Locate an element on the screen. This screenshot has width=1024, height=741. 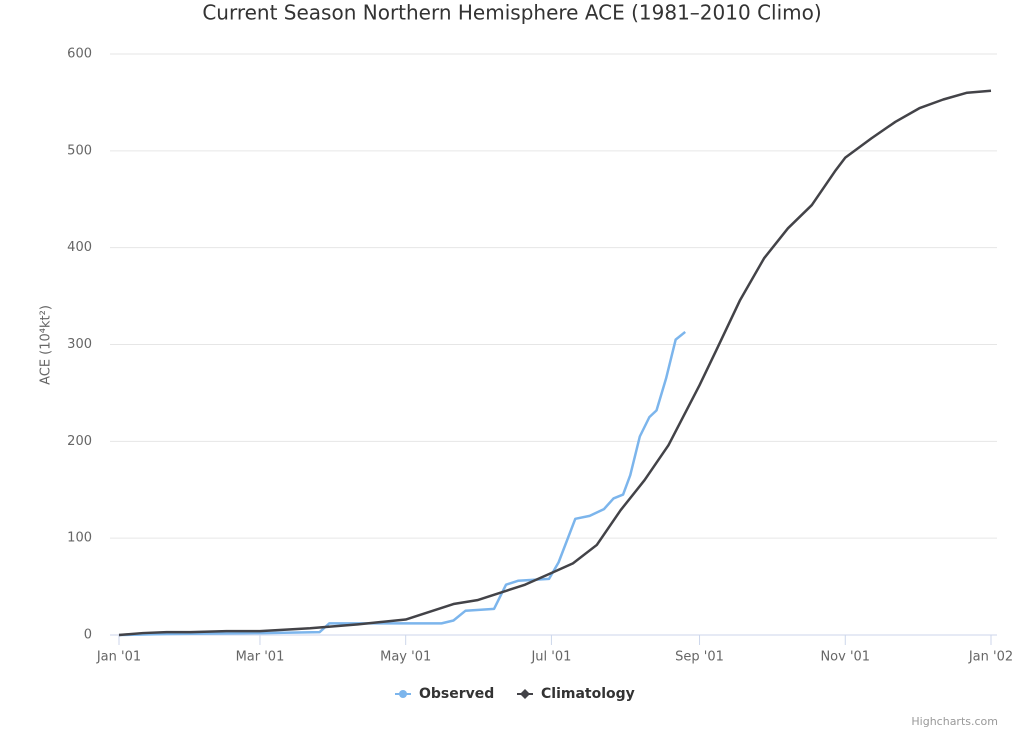
x-tick-label: Jul '01 is located at coordinates (550, 657).